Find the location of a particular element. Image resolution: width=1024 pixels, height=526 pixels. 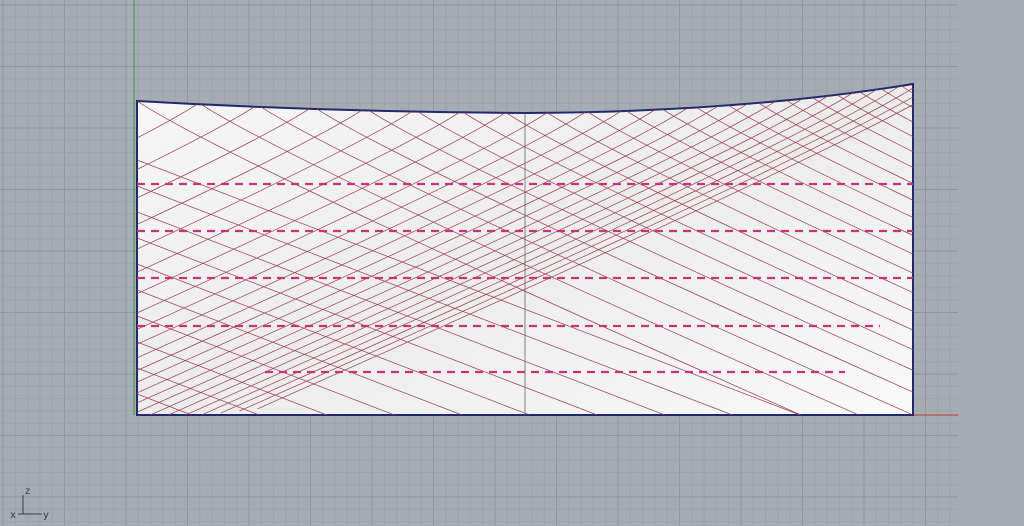

y-label: y is located at coordinates (46, 515).